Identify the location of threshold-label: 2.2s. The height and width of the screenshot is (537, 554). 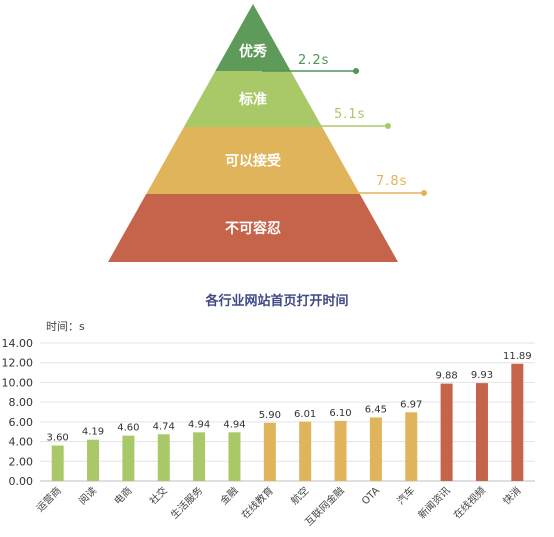
(313, 60).